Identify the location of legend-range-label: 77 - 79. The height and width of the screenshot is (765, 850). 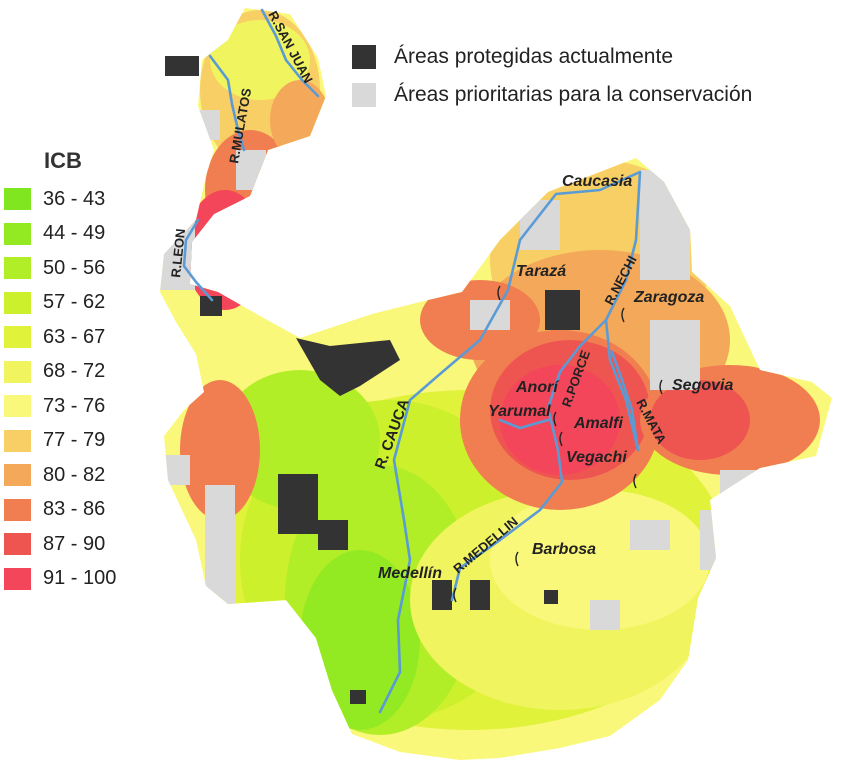
(74, 440).